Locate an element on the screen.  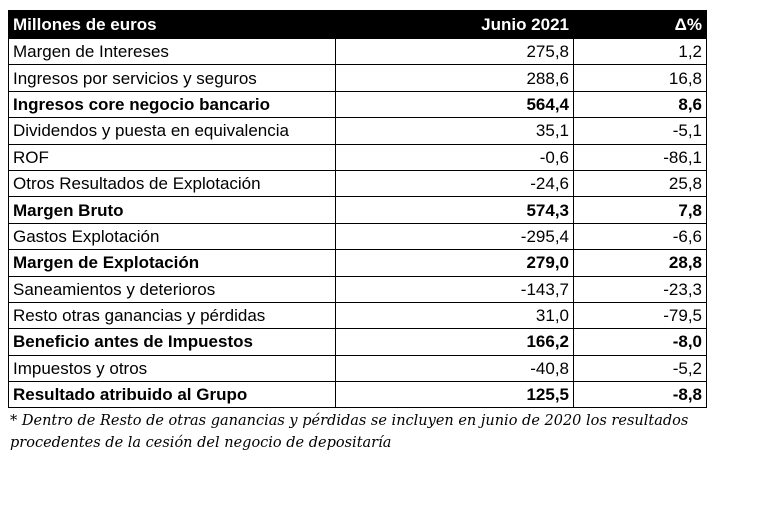
table-row: Impuestos y otros -40,8 -5,2 is located at coordinates (357, 368).